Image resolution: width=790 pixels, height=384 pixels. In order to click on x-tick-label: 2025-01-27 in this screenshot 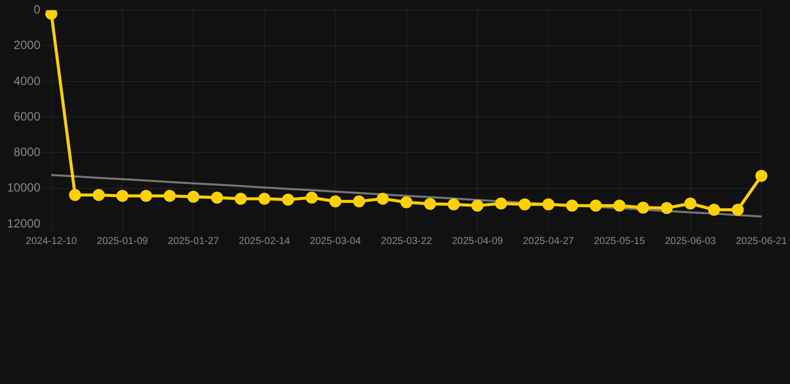, I will do `click(194, 241)`.